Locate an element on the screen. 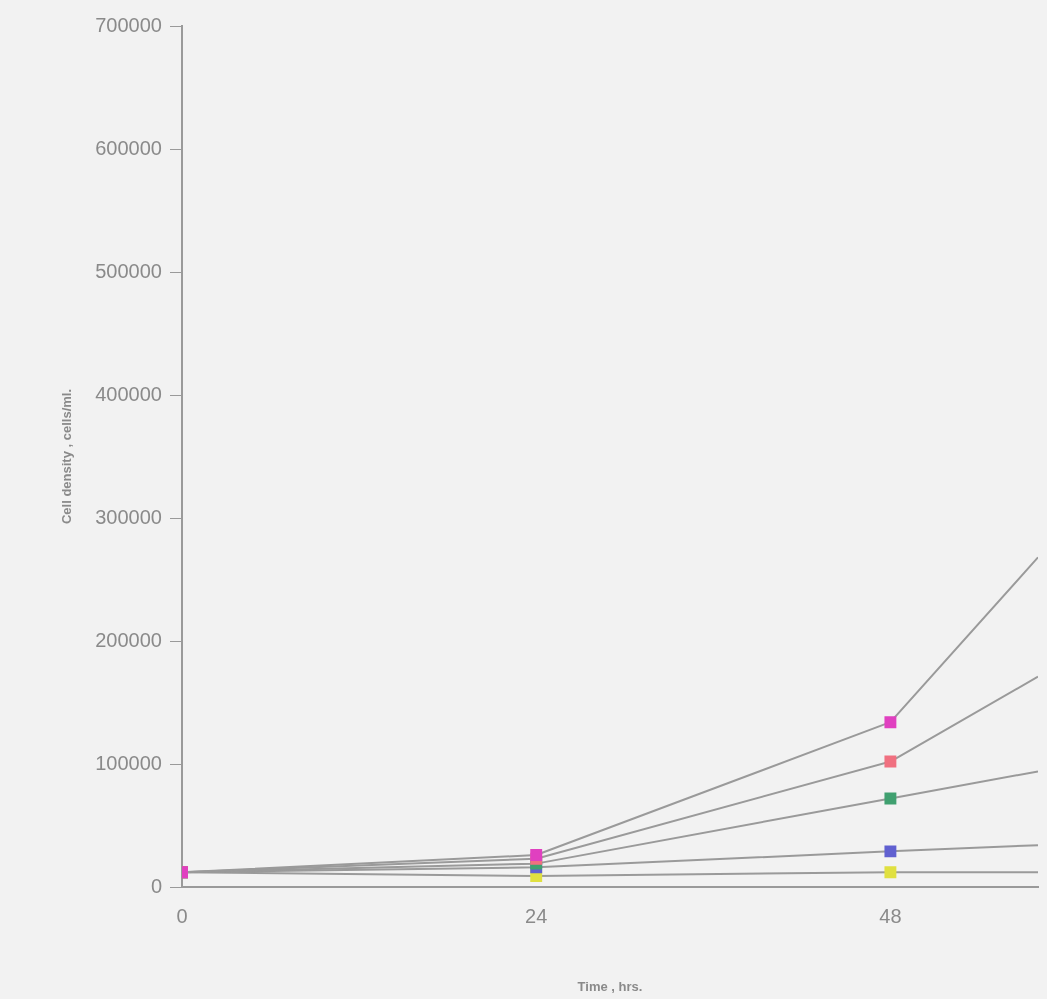 The height and width of the screenshot is (999, 1047). y-tick-label: 100000 is located at coordinates (128, 762).